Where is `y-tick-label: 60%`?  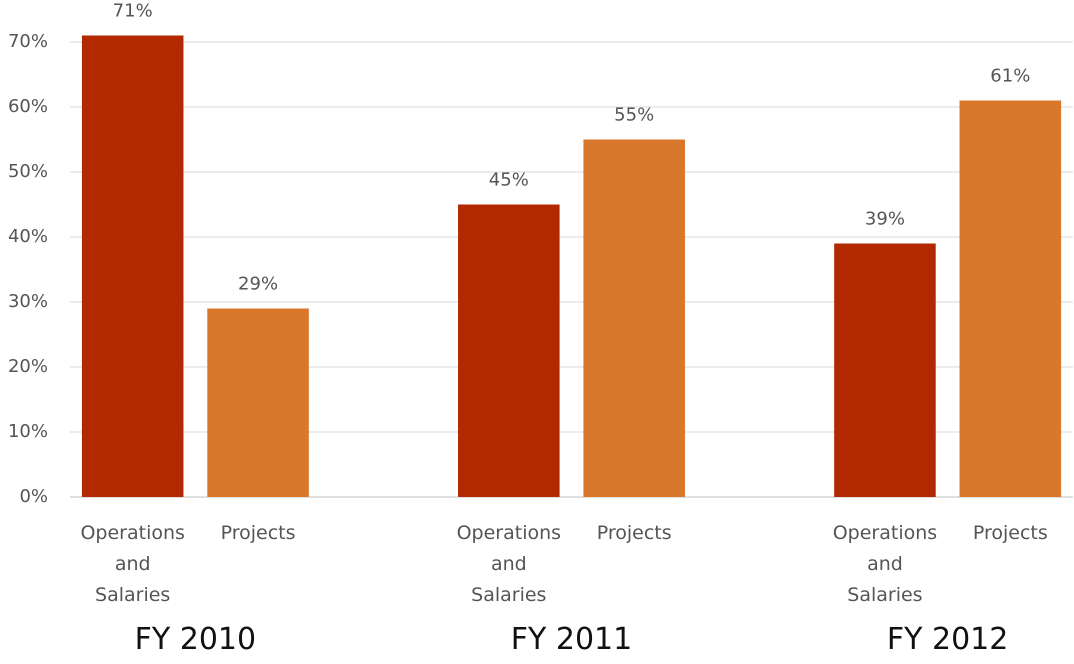 y-tick-label: 60% is located at coordinates (28, 106).